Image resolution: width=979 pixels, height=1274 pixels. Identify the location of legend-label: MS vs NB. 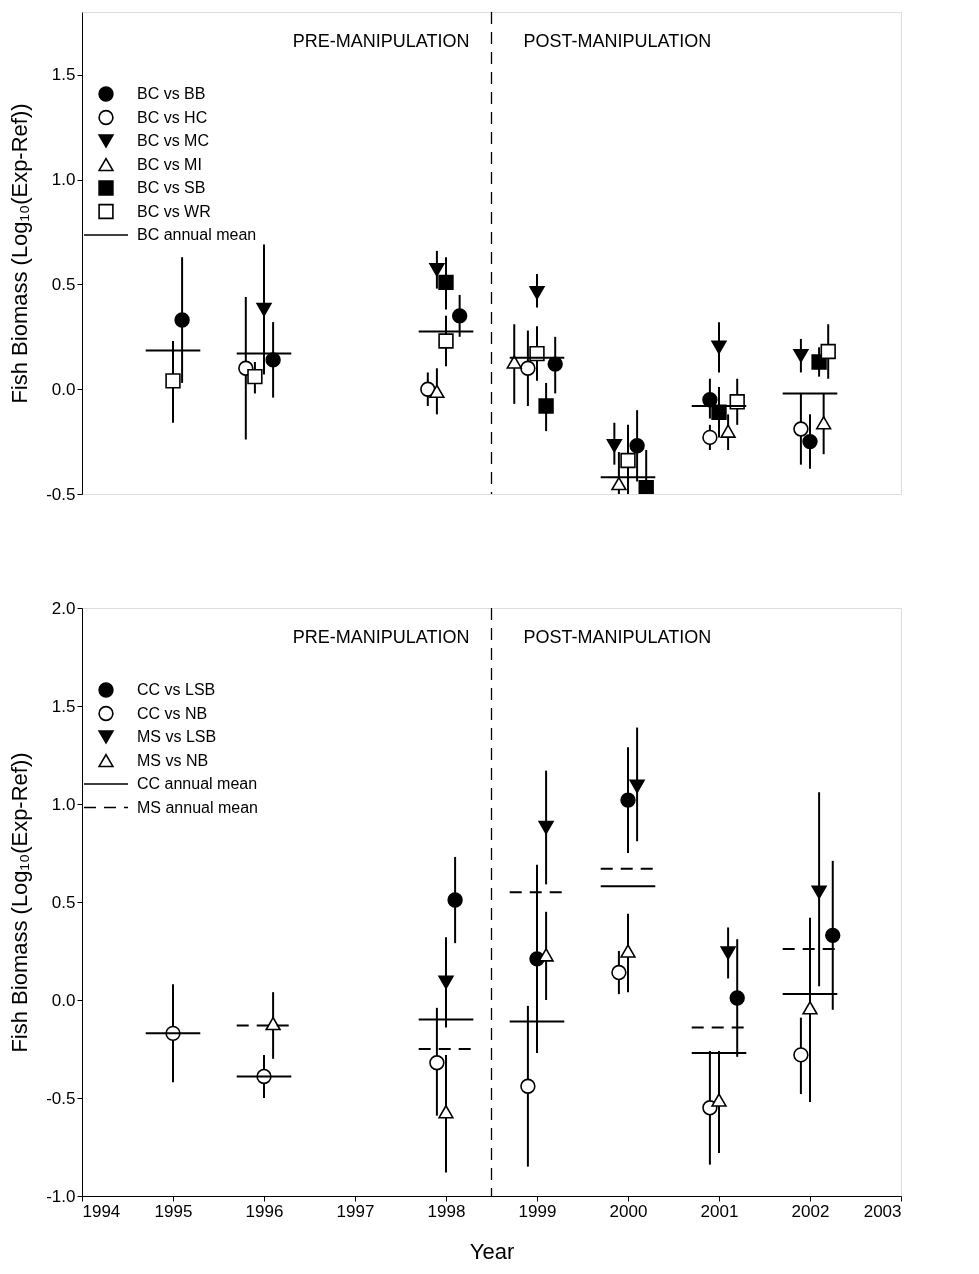
(173, 760).